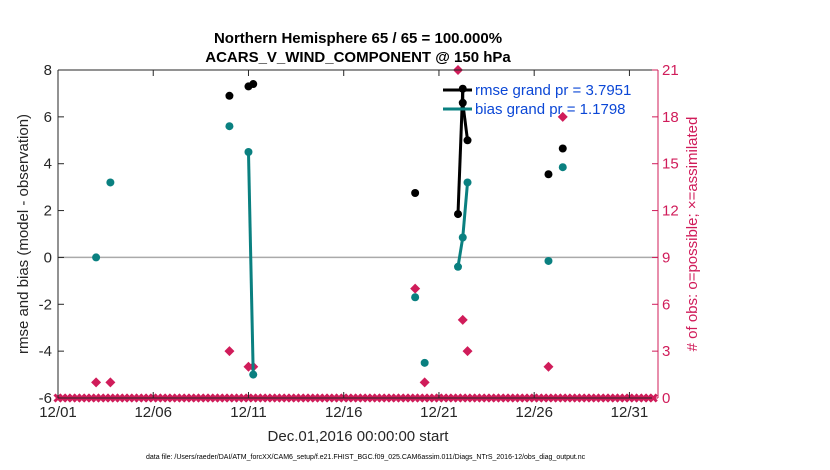 This screenshot has width=830, height=470. What do you see at coordinates (45, 351) in the screenshot?
I see `y-tick-label: -4` at bounding box center [45, 351].